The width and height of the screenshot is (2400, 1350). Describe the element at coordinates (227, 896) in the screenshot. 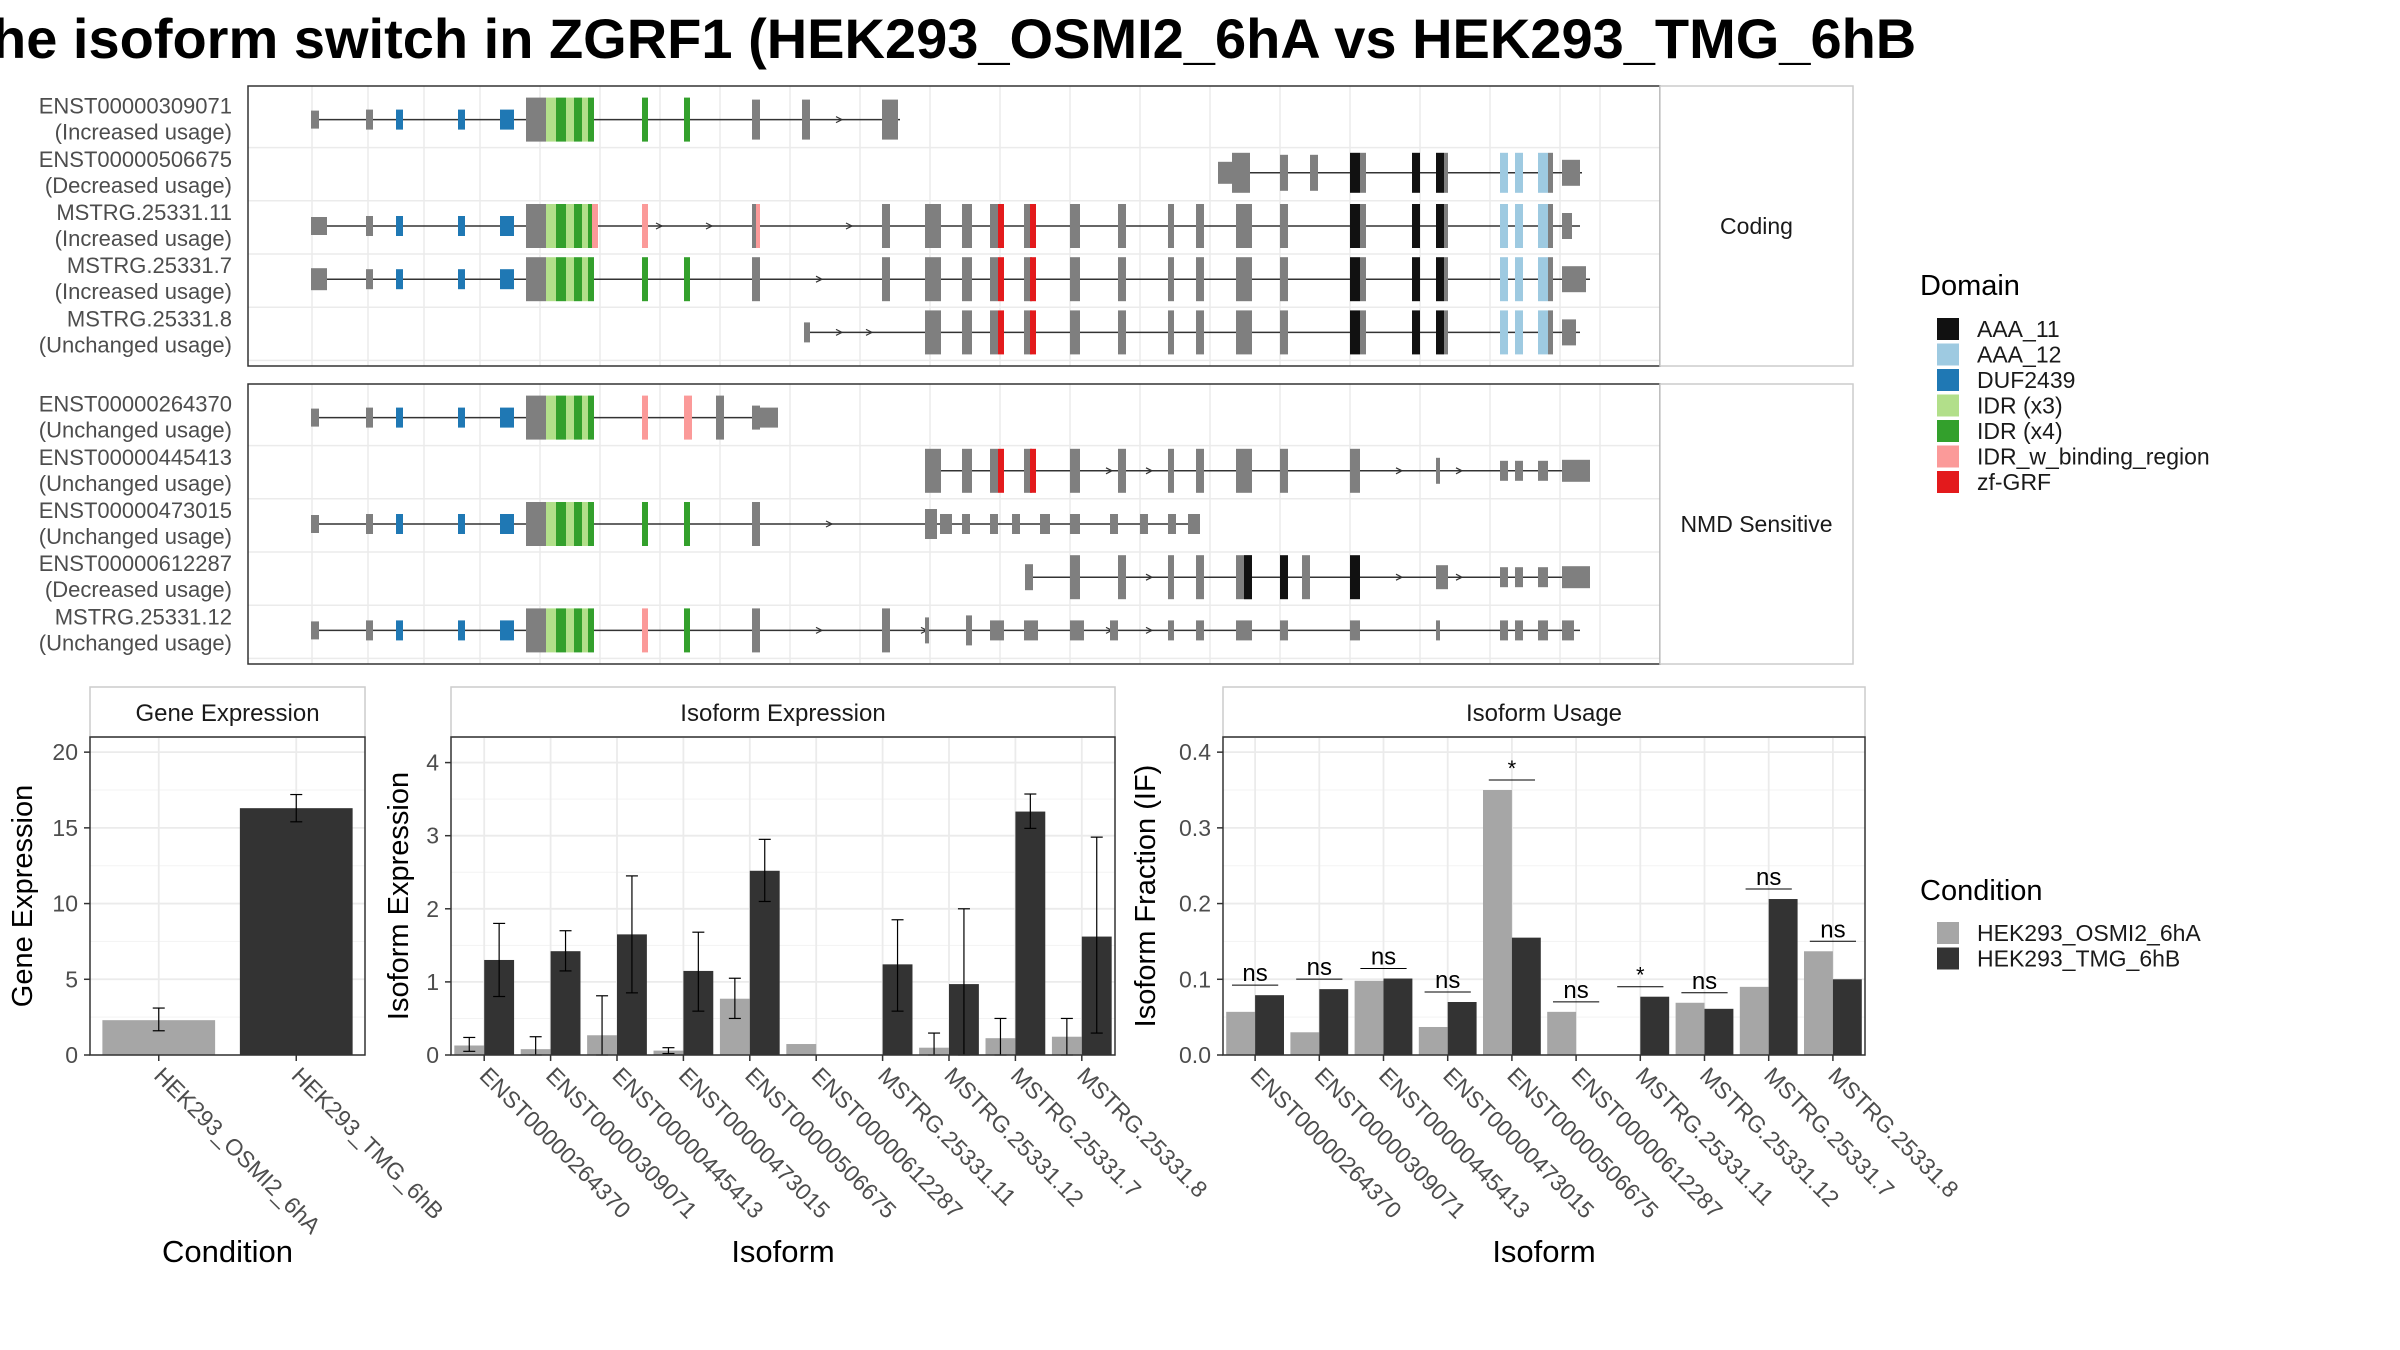

I see `panel-border` at that location.